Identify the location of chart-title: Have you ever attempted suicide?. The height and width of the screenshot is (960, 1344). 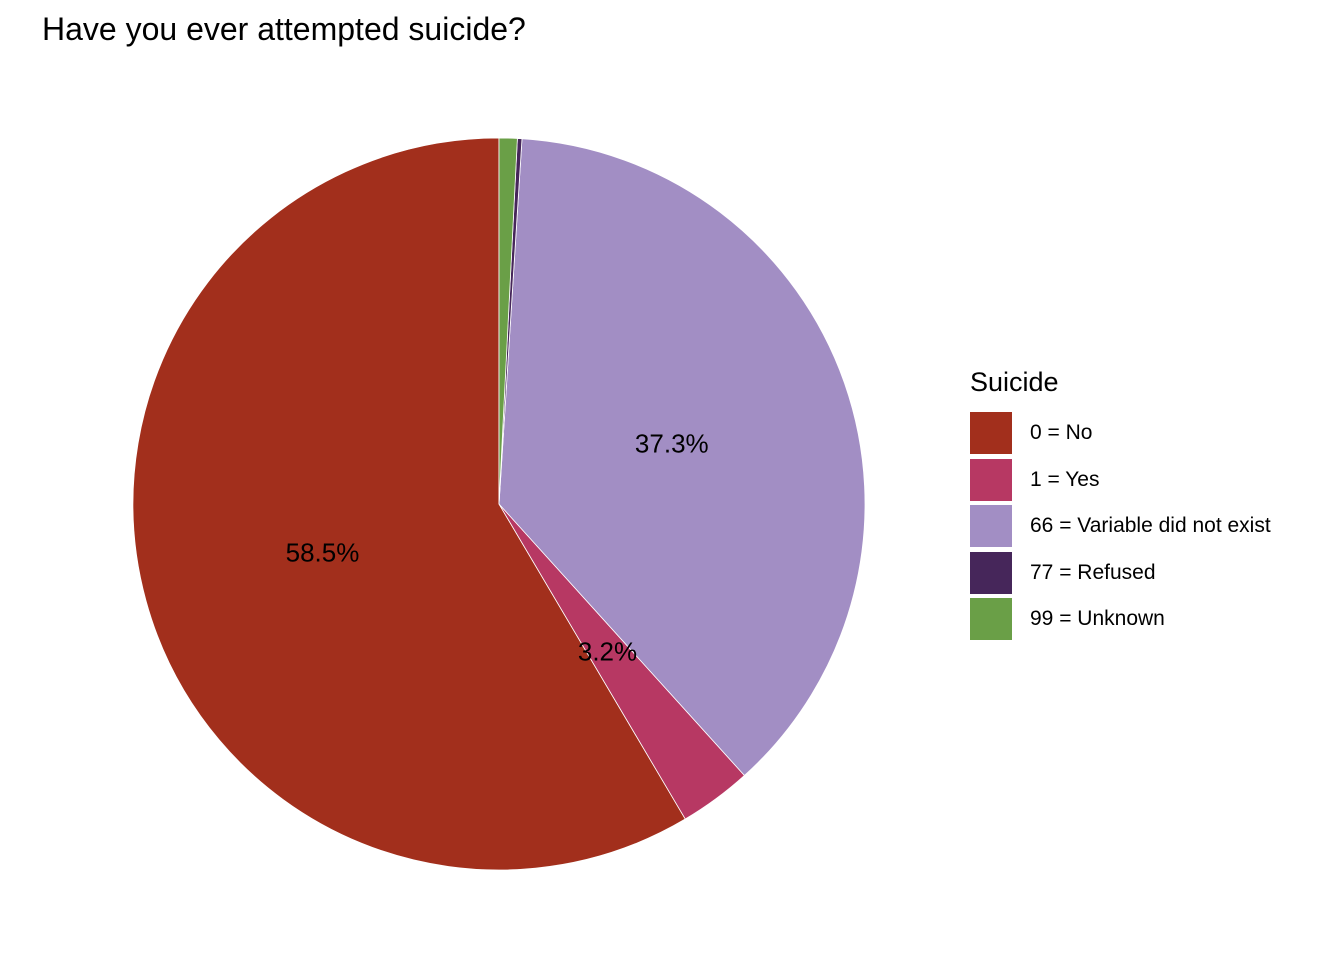
(284, 29).